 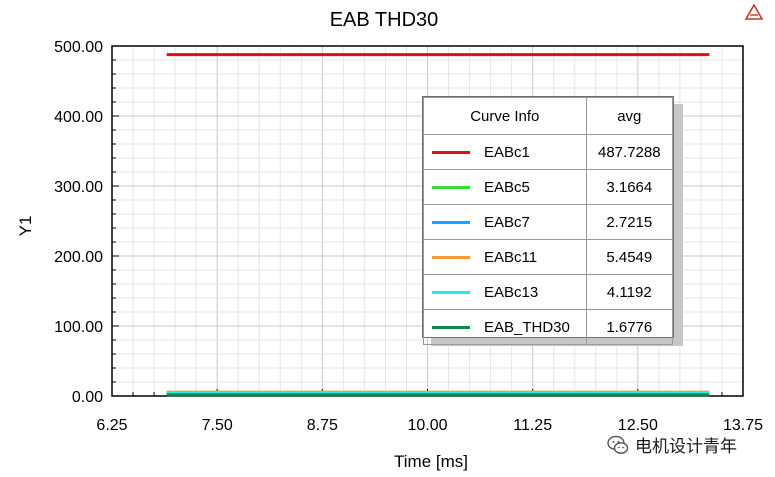 I want to click on legend-row: EABc1 487.7288, so click(x=548, y=152).